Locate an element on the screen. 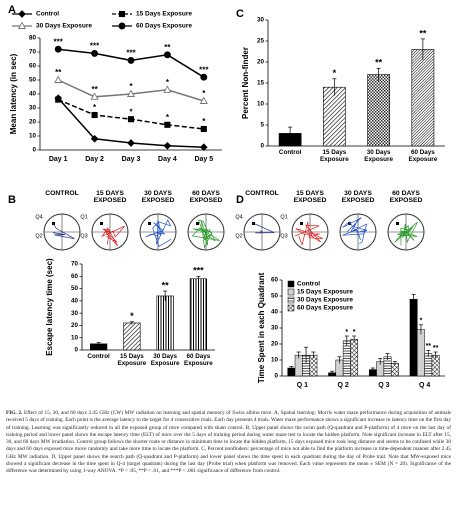  x-tick-label: Q 4 is located at coordinates (424, 385).